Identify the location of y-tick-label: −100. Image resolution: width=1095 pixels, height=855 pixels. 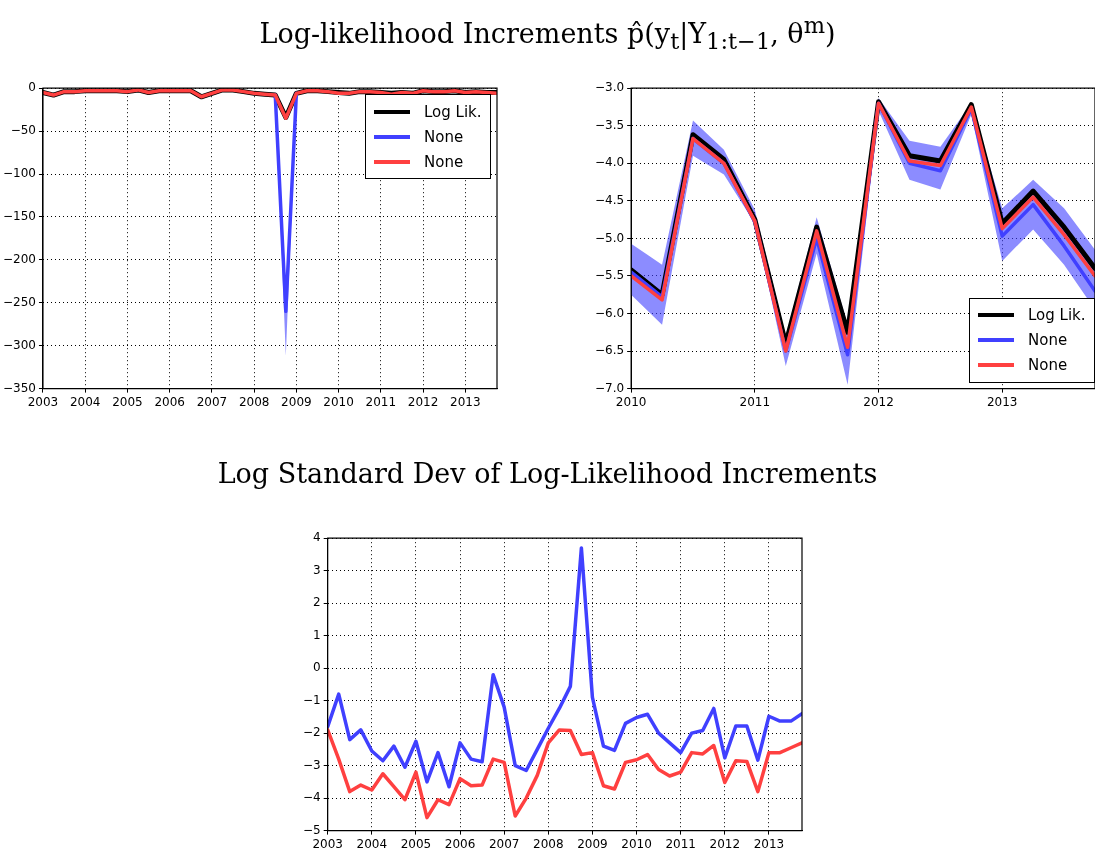
(19, 173).